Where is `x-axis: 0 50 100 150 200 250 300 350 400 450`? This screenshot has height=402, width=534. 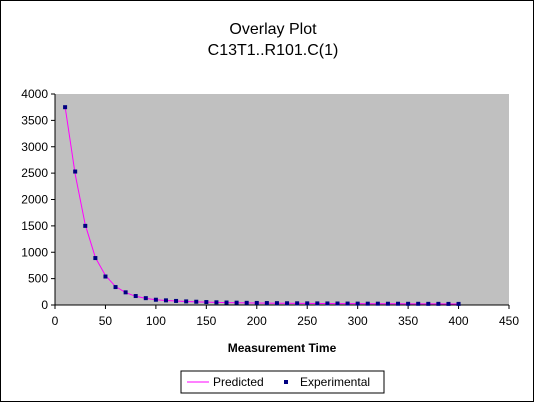 x-axis: 0 50 100 150 200 250 300 350 400 450 is located at coordinates (285, 316).